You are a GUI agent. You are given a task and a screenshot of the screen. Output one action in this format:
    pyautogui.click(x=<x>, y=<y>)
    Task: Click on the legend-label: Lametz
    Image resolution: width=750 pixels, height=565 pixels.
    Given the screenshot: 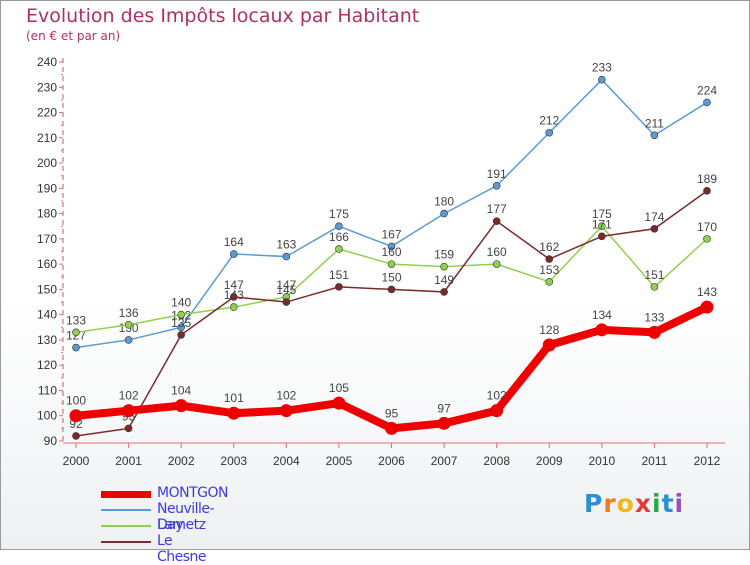 What is the action you would take?
    pyautogui.click(x=181, y=525)
    